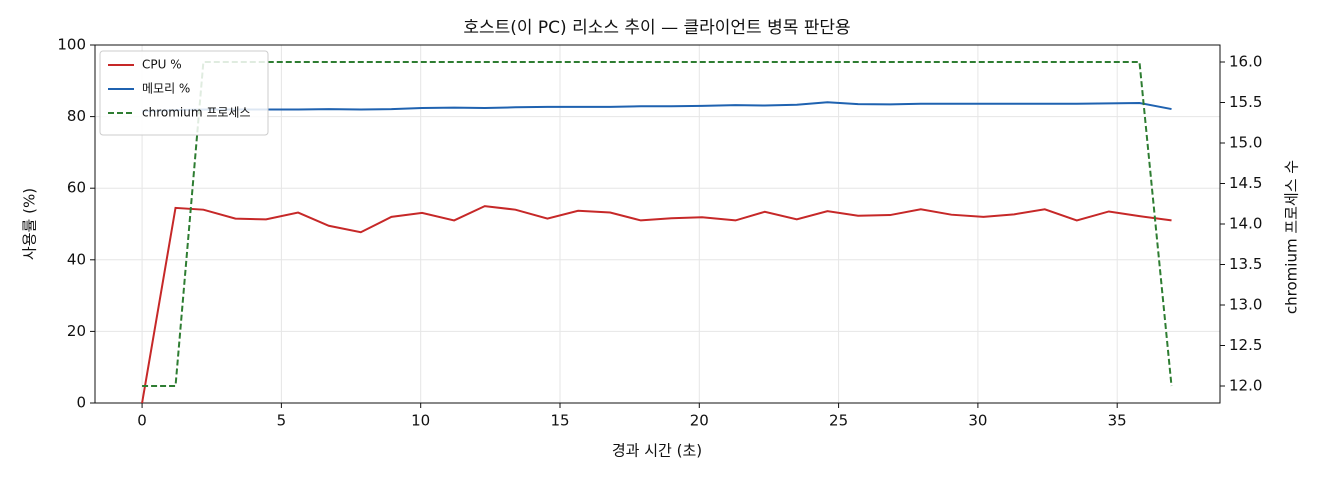 The height and width of the screenshot is (480, 1320). I want to click on x-tick-label: 35, so click(1117, 421).